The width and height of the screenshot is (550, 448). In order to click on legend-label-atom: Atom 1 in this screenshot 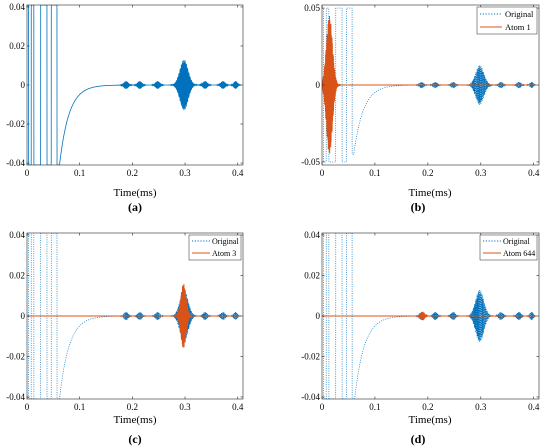, I will do `click(518, 27)`.